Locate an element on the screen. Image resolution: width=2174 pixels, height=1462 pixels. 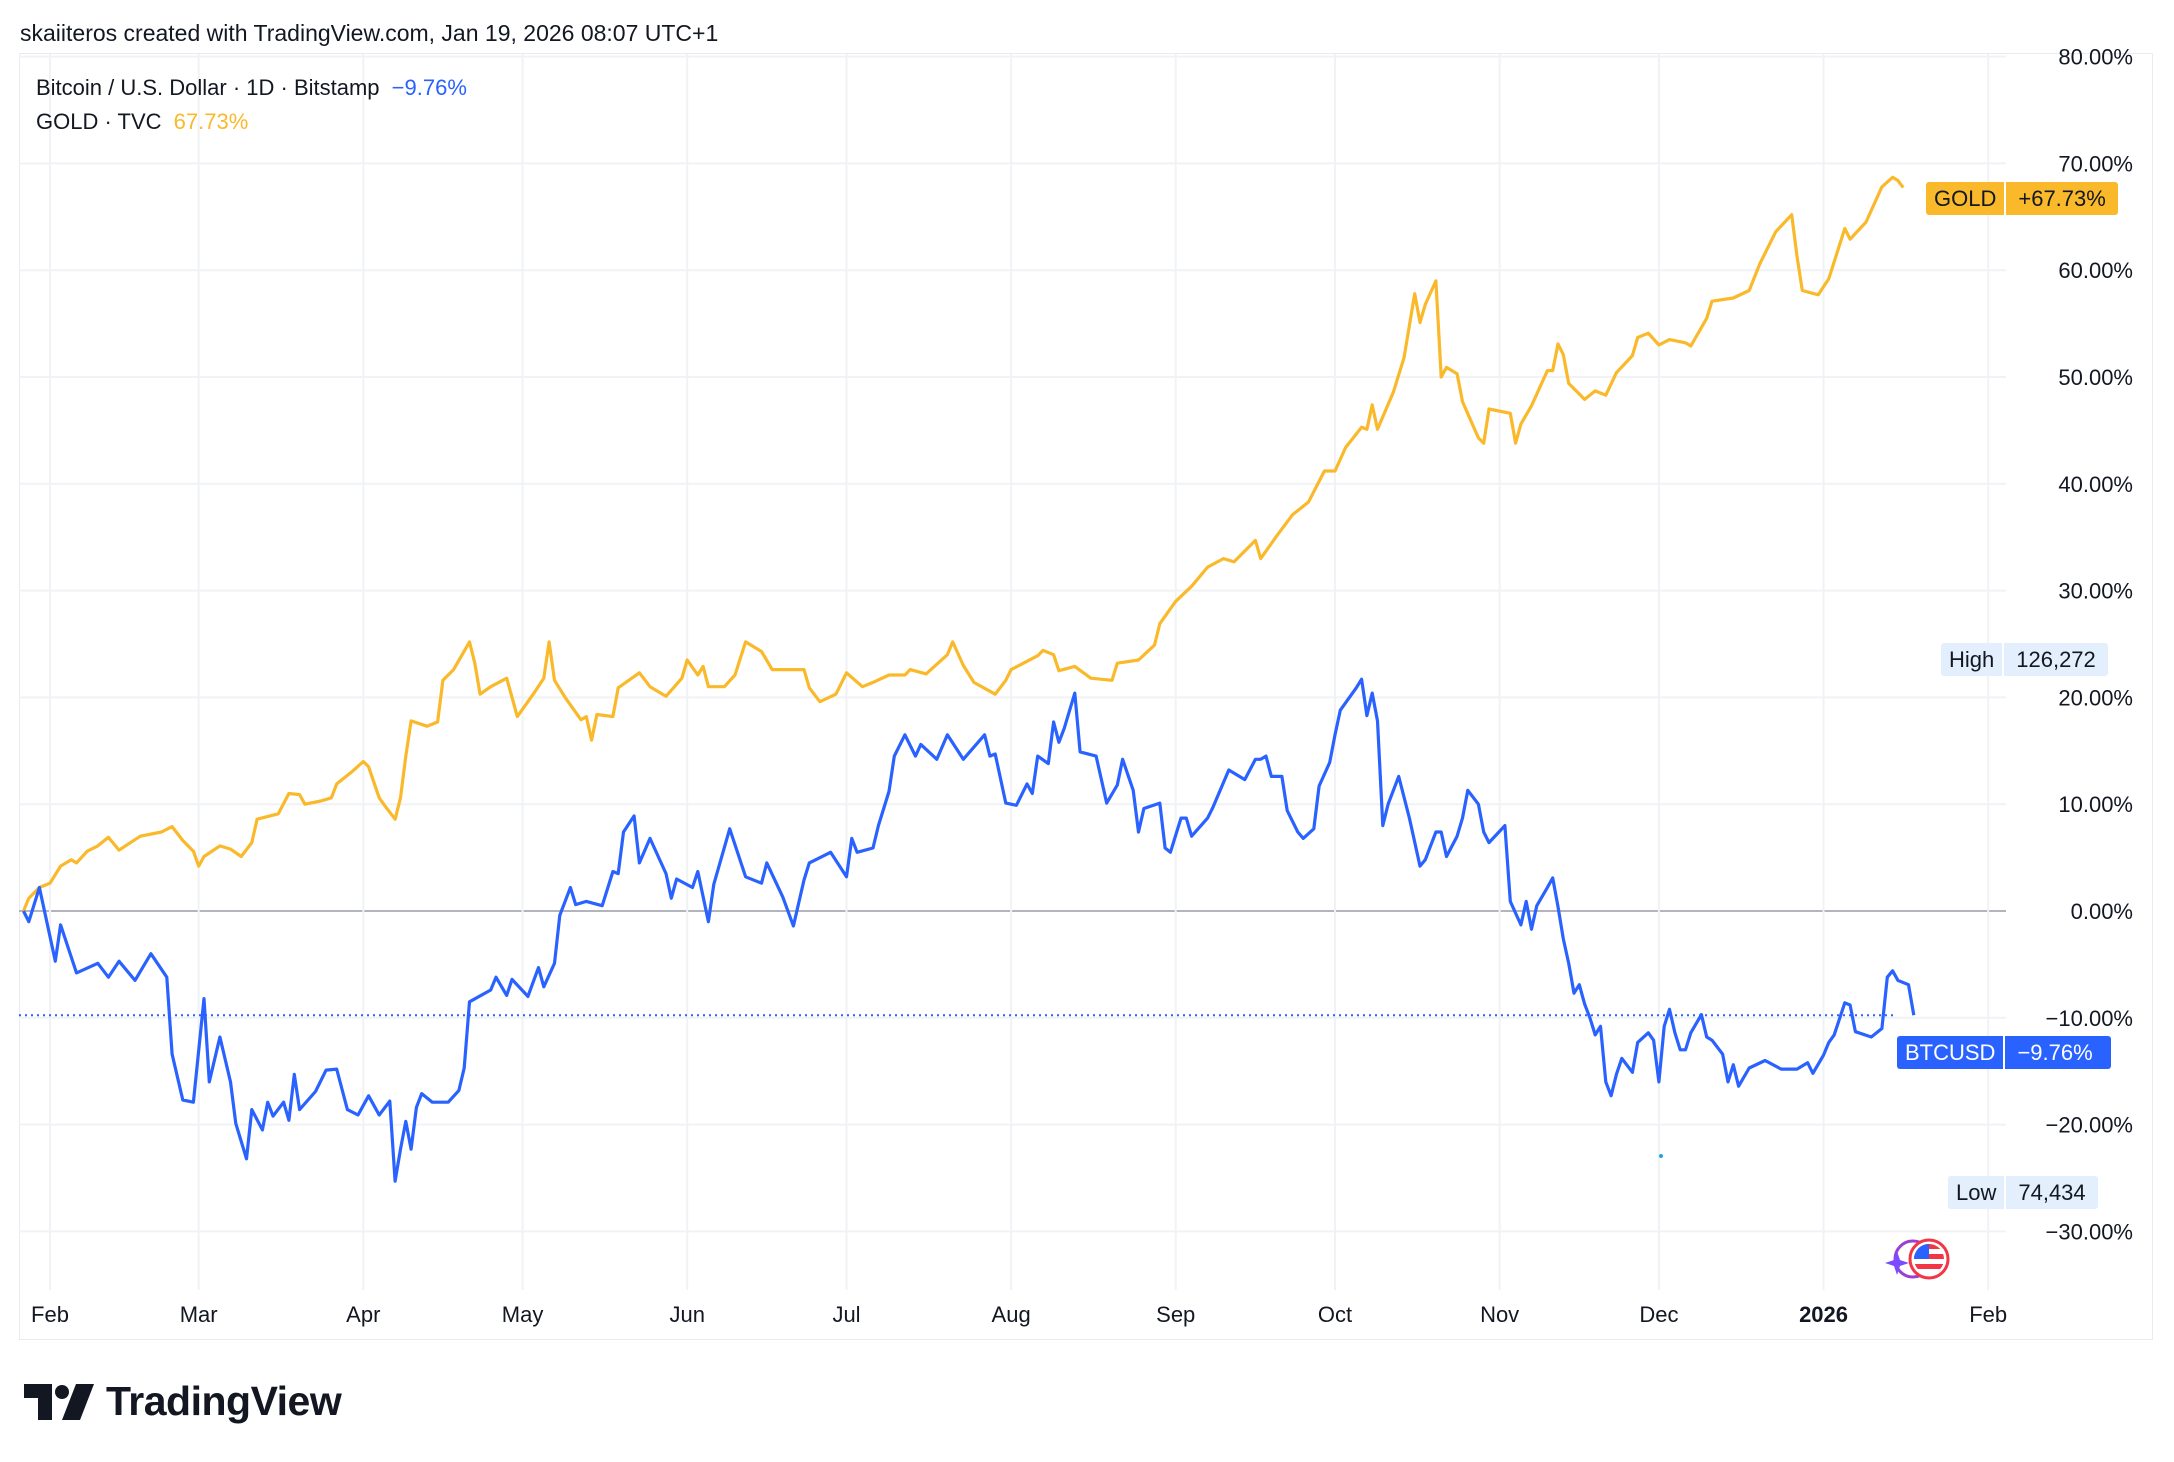
x-tick-label: Nov is located at coordinates (1499, 1314).